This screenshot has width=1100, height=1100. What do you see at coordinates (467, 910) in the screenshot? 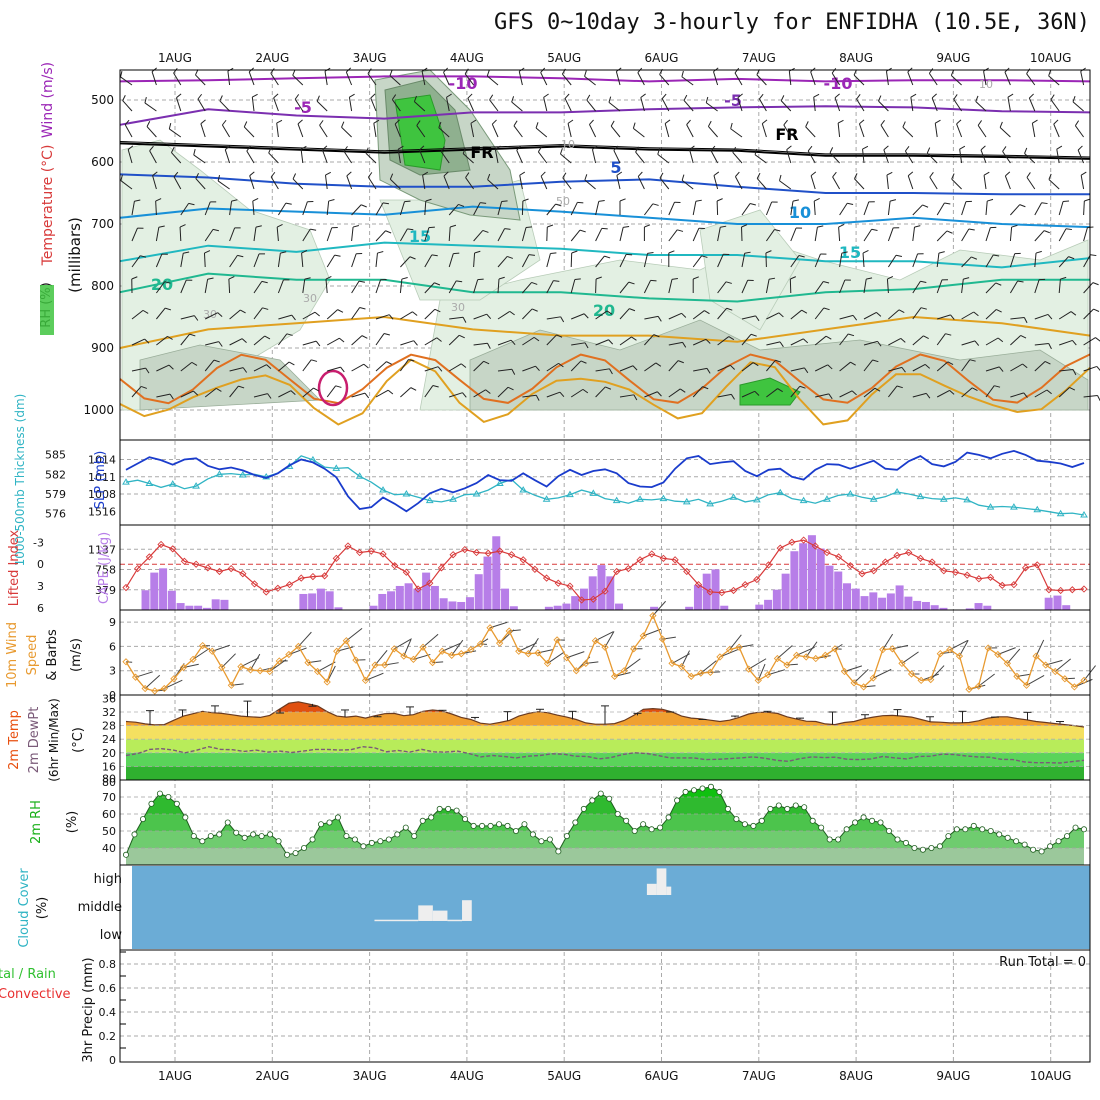
I see `cloud-block` at bounding box center [467, 910].